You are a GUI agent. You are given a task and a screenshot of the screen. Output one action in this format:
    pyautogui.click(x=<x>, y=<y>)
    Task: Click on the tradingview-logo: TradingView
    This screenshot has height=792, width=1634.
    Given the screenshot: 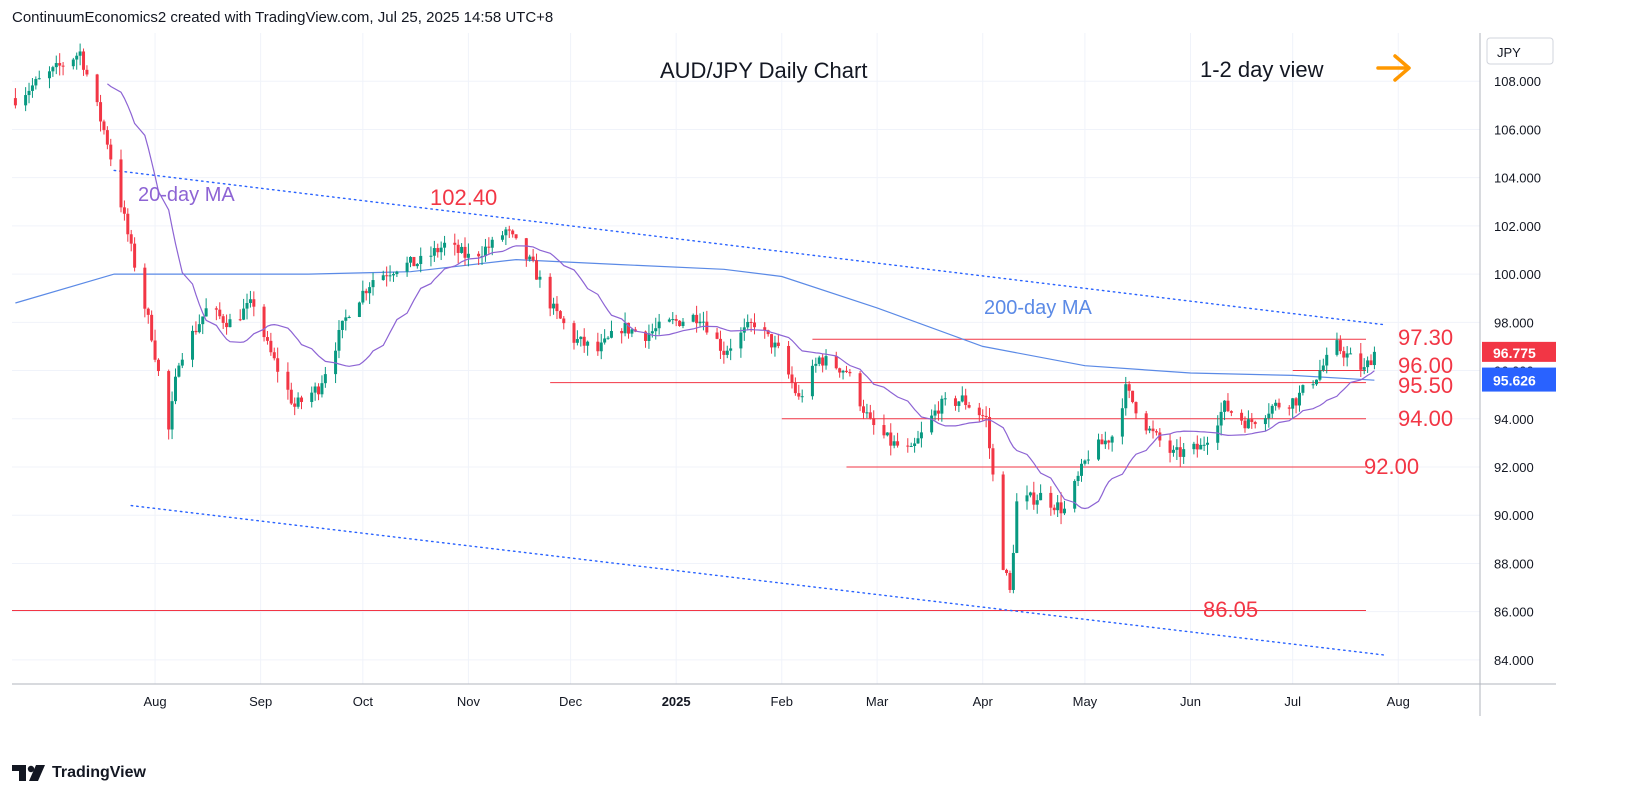 What is the action you would take?
    pyautogui.click(x=79, y=773)
    